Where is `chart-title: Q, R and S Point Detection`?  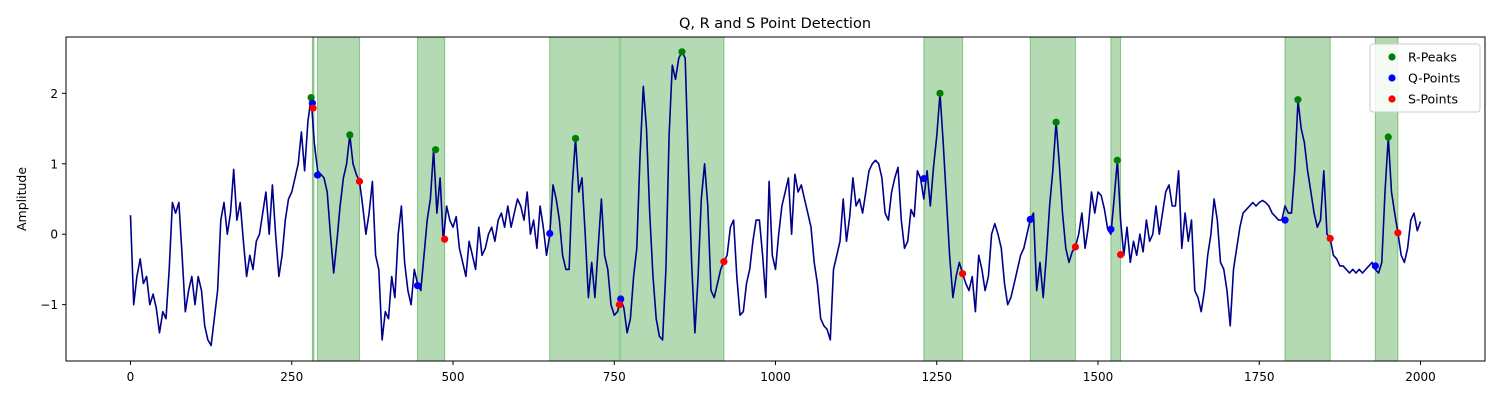 chart-title: Q, R and S Point Detection is located at coordinates (775, 24).